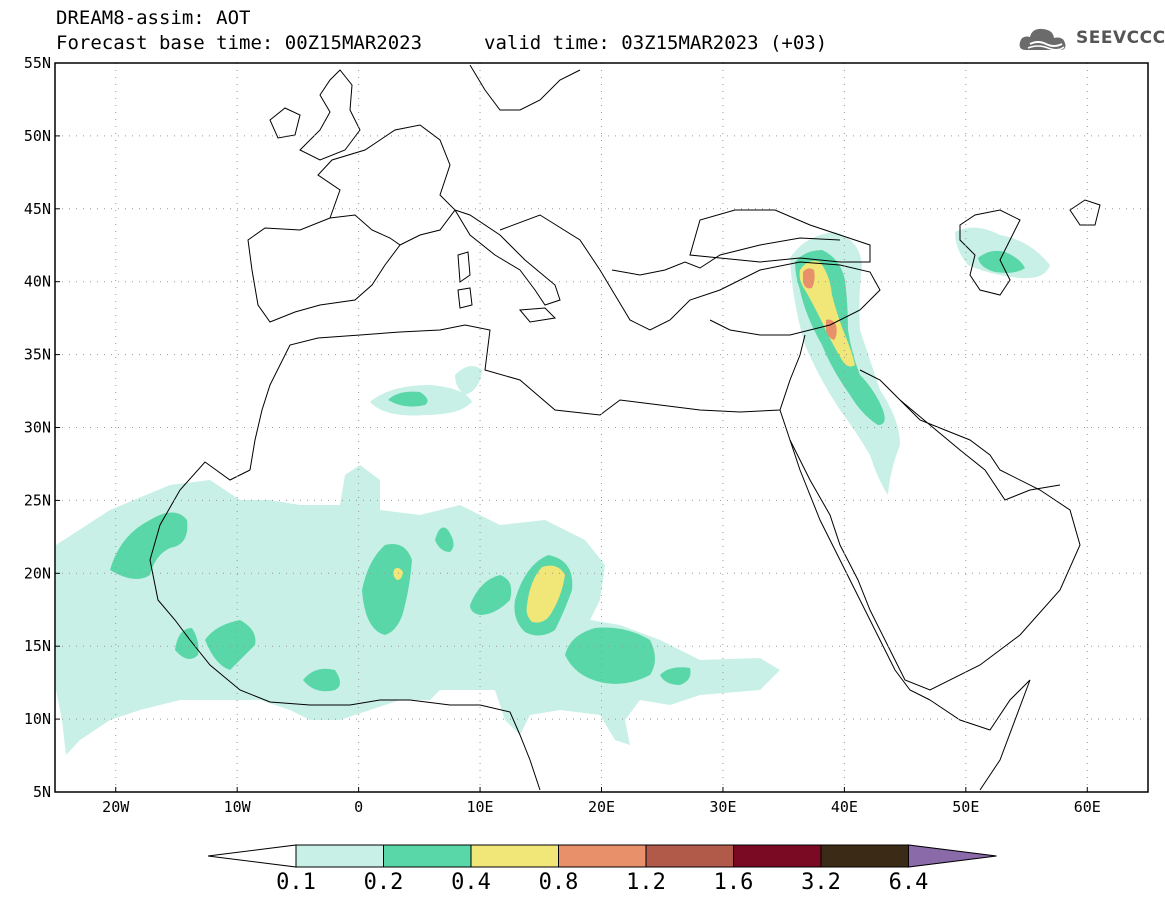 This screenshot has width=1165, height=905. Describe the element at coordinates (37, 136) in the screenshot. I see `lat-tick-label: 50N` at that location.